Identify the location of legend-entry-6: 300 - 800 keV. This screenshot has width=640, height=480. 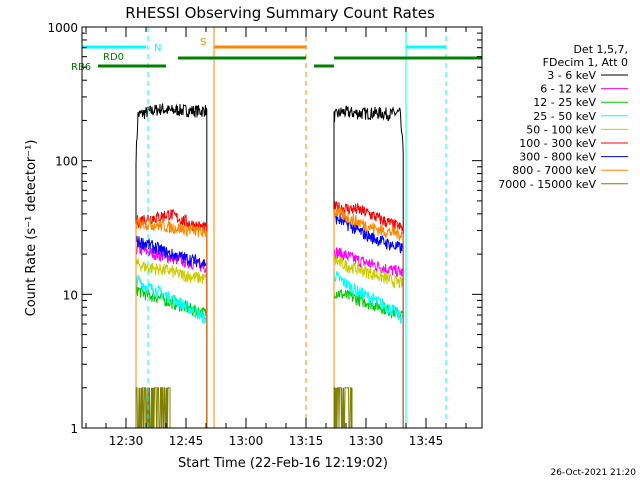
(557, 157).